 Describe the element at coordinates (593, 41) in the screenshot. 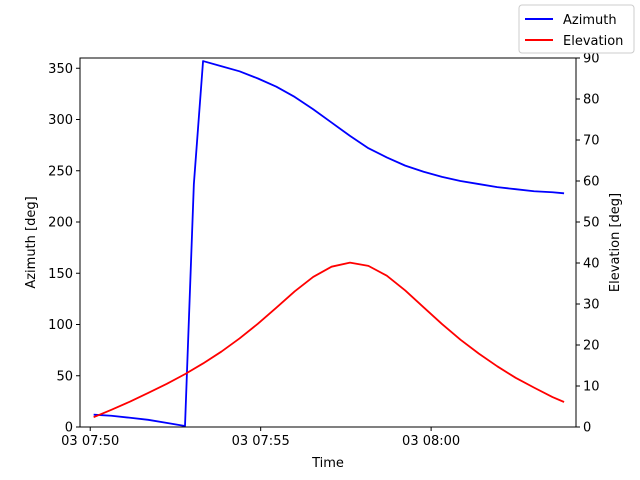

I see `legend-label-elevation: Elevation` at that location.